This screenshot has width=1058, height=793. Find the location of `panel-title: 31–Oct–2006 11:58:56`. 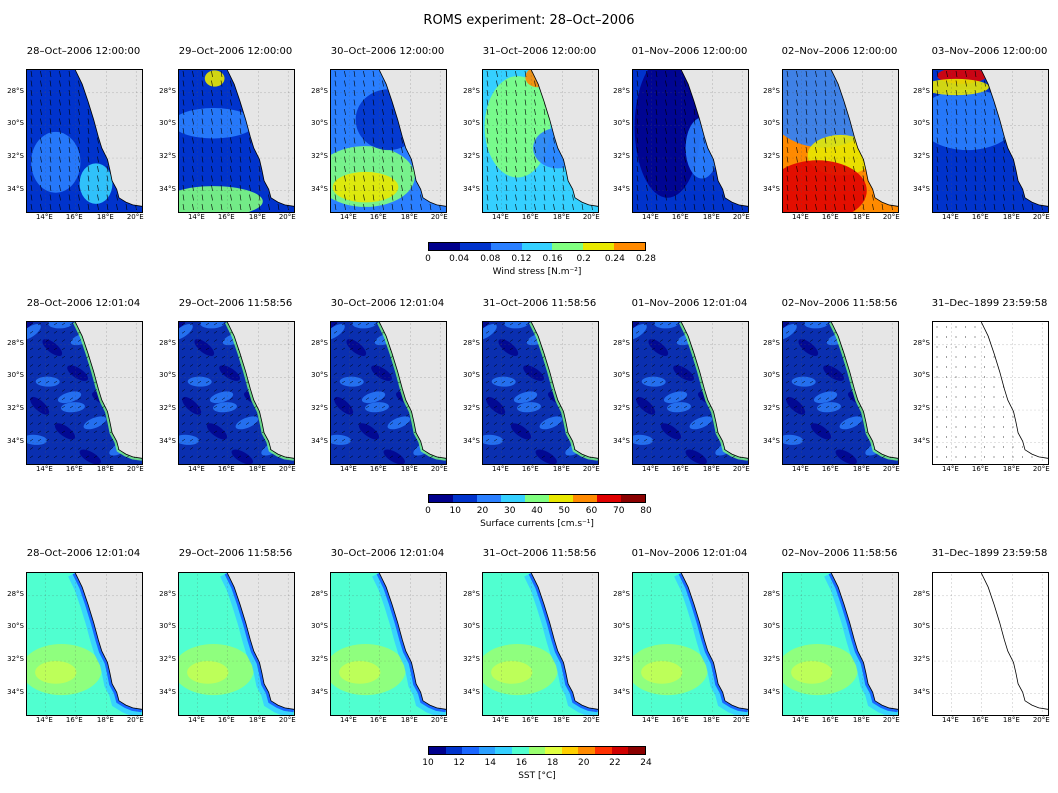

panel-title: 31–Oct–2006 11:58:56 is located at coordinates (539, 303).